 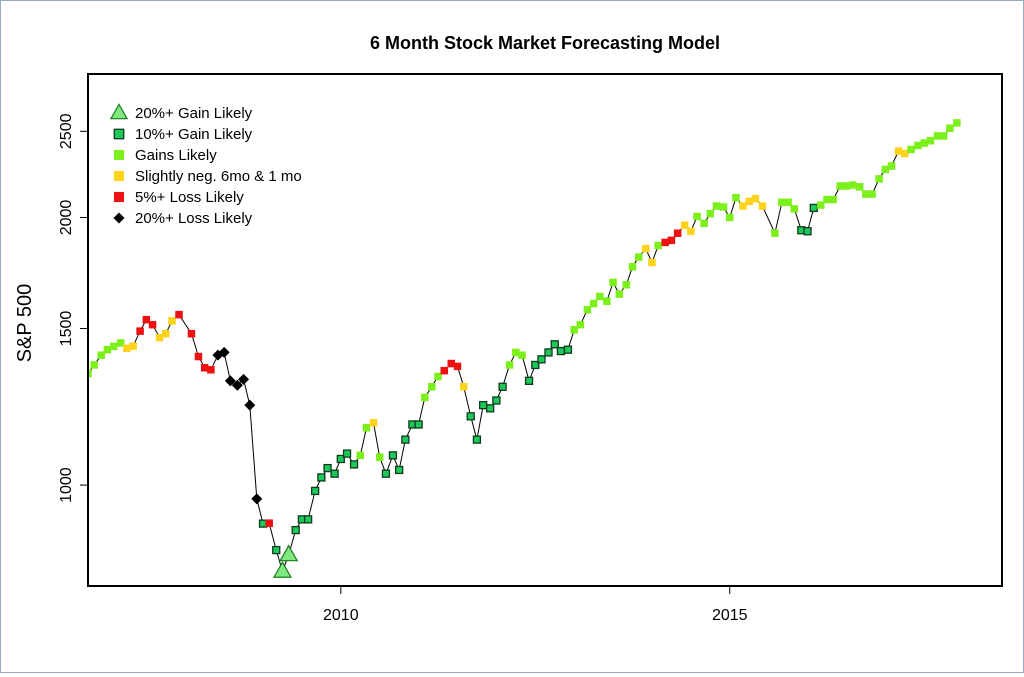 What do you see at coordinates (119, 176) in the screenshot?
I see `legend-marker-n` at bounding box center [119, 176].